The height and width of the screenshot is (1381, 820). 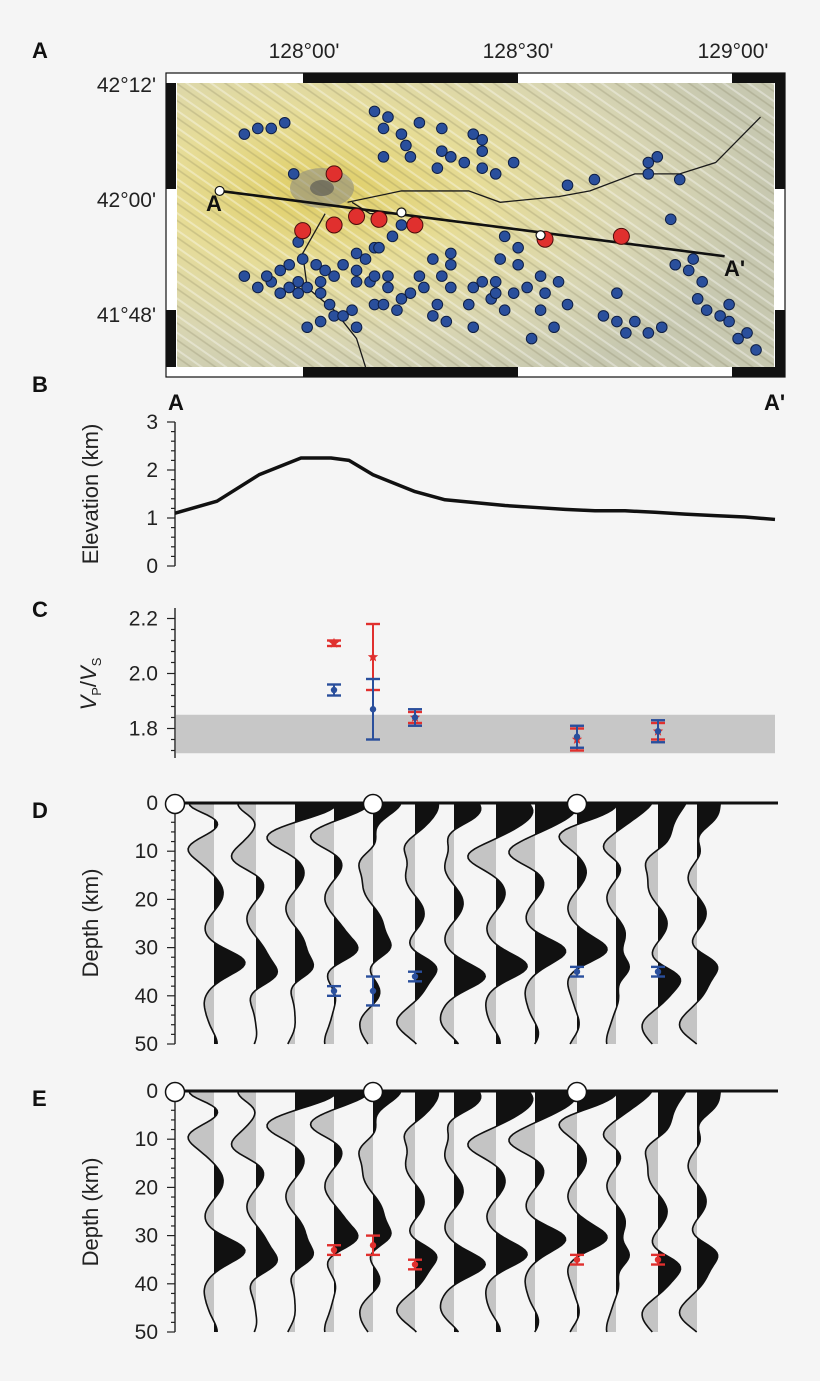 I want to click on red-star-marker, so click(x=334, y=642).